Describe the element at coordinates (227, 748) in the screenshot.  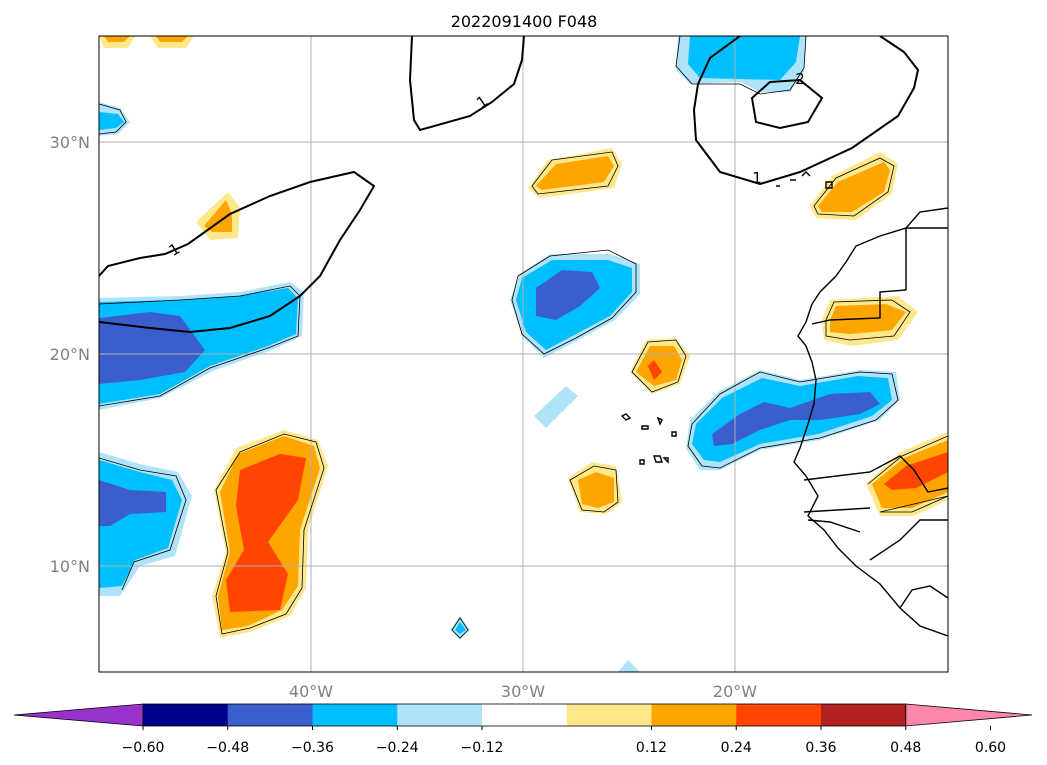
I see `colorbar-tick-label: −0.48` at that location.